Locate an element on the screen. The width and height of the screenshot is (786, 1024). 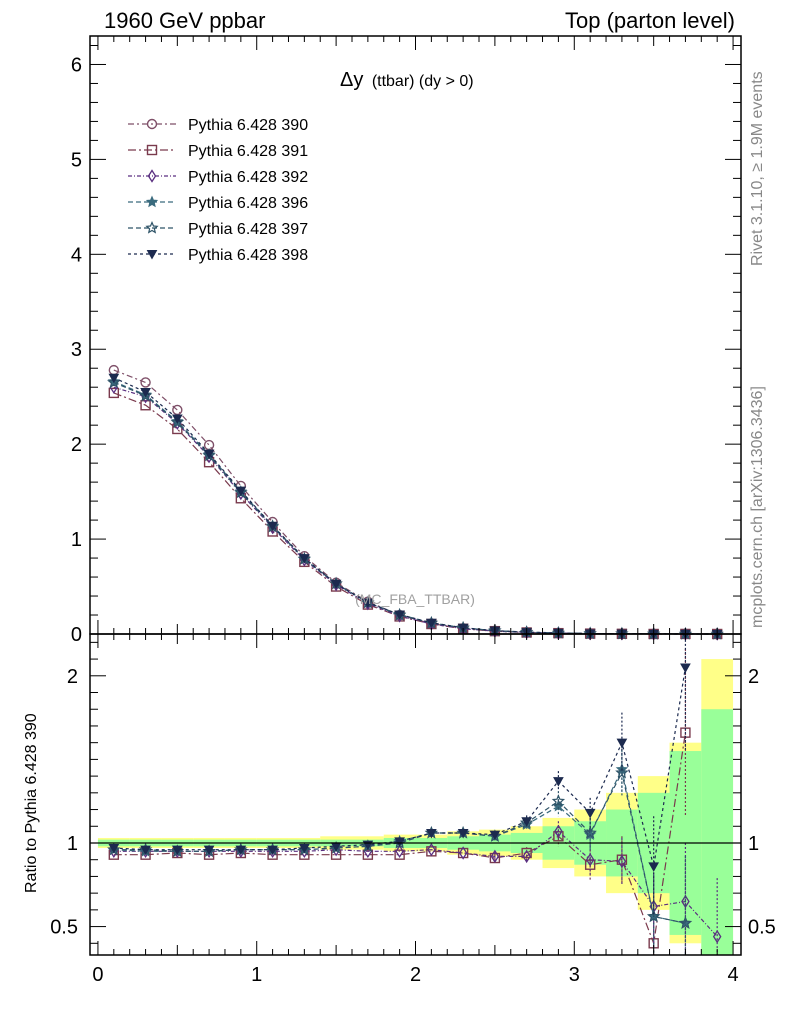
header-right: Top (parton level) is located at coordinates (650, 20).